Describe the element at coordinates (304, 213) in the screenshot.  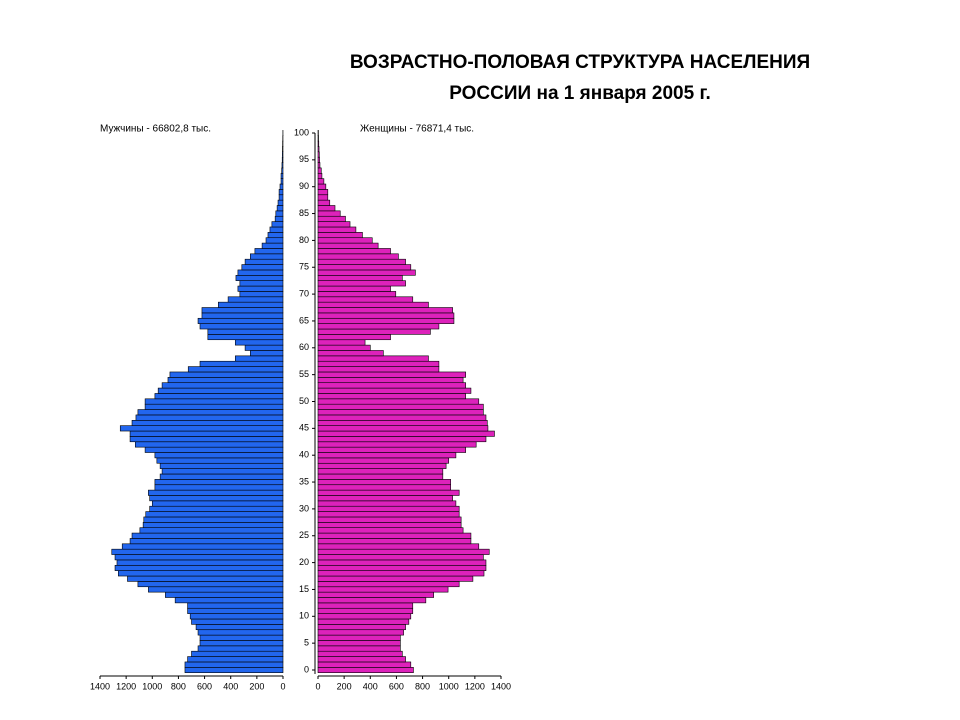
I see `y-tick-label: 85` at that location.